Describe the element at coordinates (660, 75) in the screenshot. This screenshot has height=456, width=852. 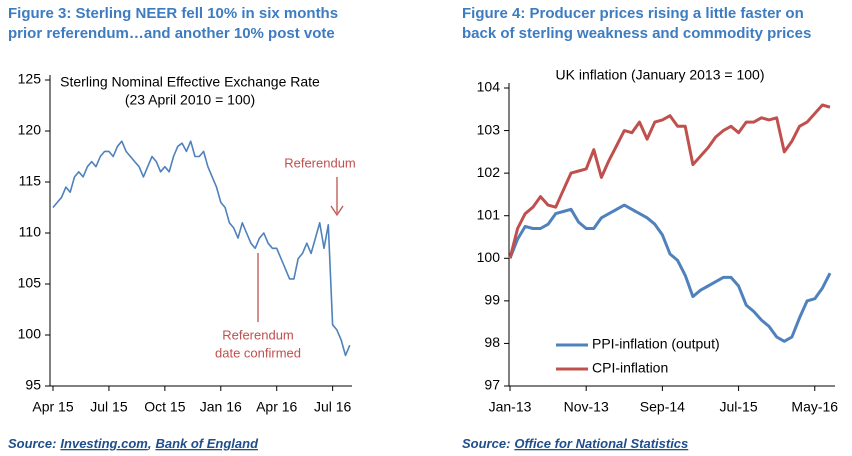
I see `chart-title: UK inflation (January 2013 = 100)` at that location.